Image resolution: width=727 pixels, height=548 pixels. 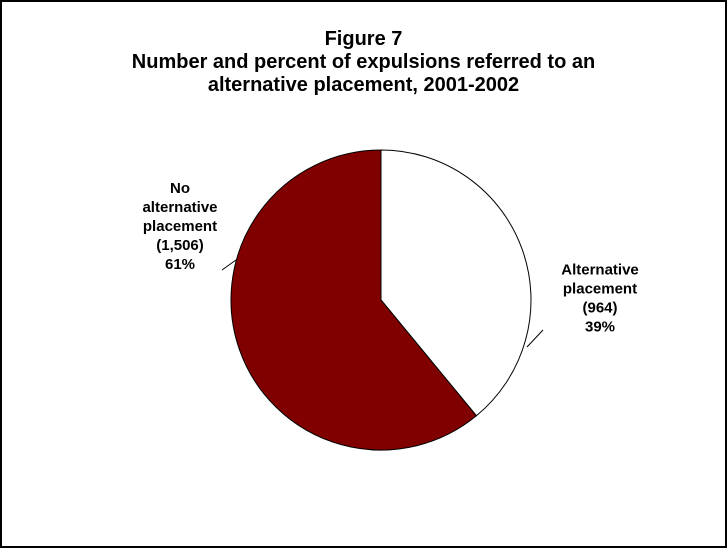 I want to click on slice-label-1-line-1: alternative, so click(x=179, y=207).